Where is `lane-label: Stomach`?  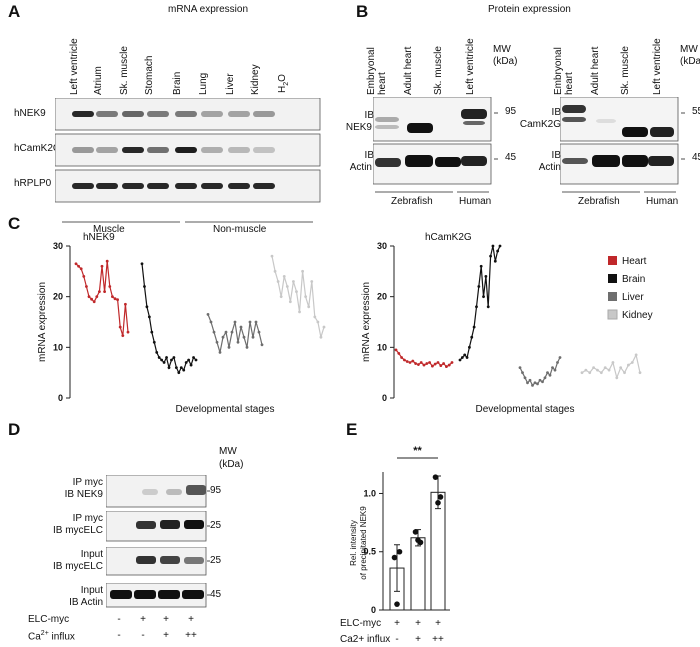
lane-label: Stomach is located at coordinates (149, 75).